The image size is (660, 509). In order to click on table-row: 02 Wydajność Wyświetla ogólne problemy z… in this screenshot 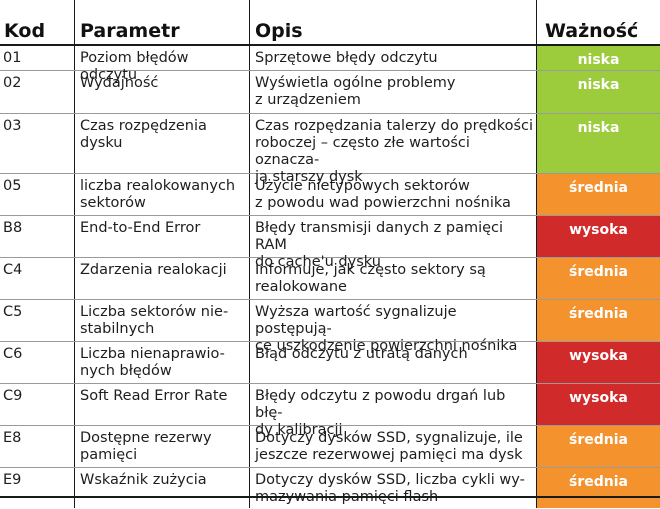, I will do `click(330, 92)`.